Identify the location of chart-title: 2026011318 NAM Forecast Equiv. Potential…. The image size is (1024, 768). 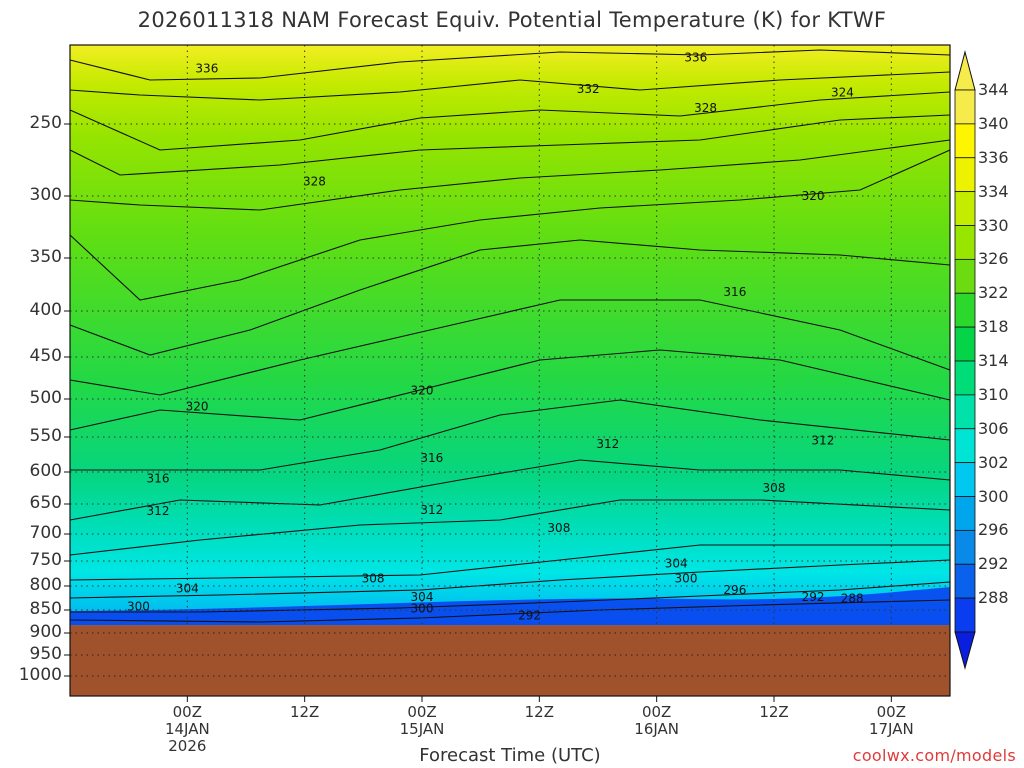
(512, 20).